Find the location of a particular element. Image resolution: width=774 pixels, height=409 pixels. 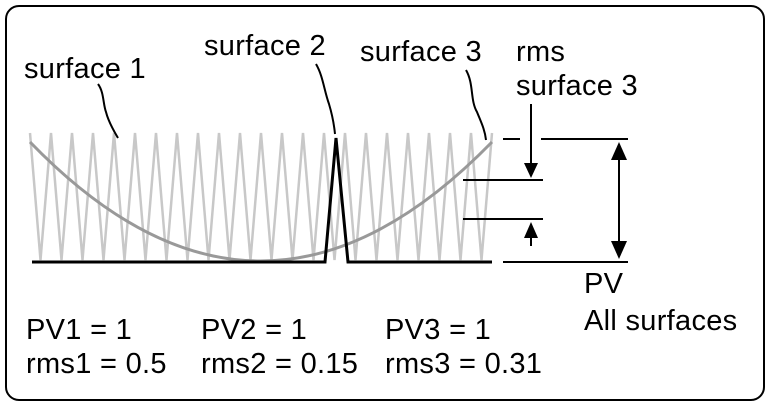

surface-3-label: surface 3 is located at coordinates (421, 52).